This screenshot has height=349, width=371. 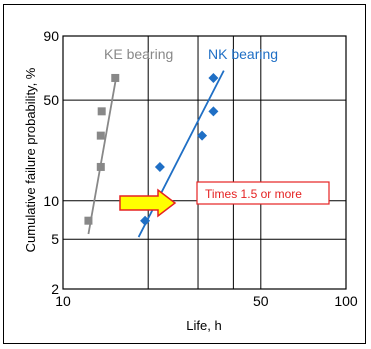 I want to click on y-tick-label: 2, so click(x=55, y=289).